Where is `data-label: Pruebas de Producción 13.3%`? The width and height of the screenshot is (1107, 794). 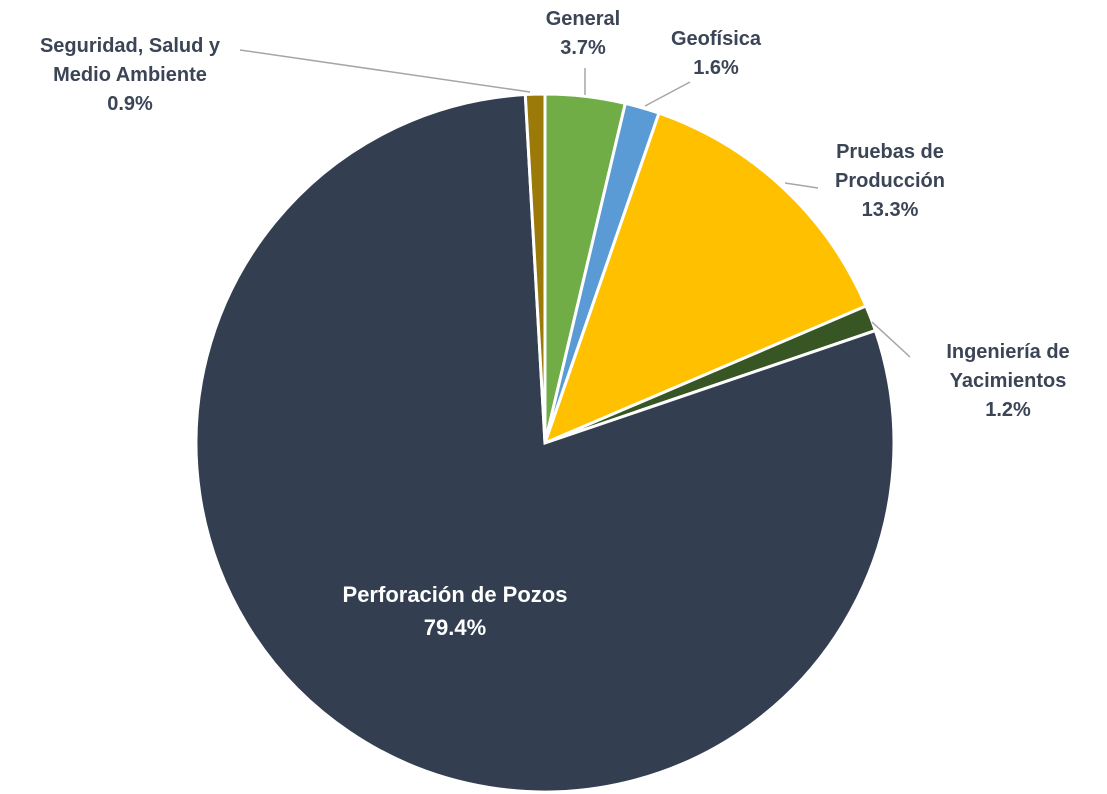 data-label: Pruebas de Producción 13.3% is located at coordinates (890, 181).